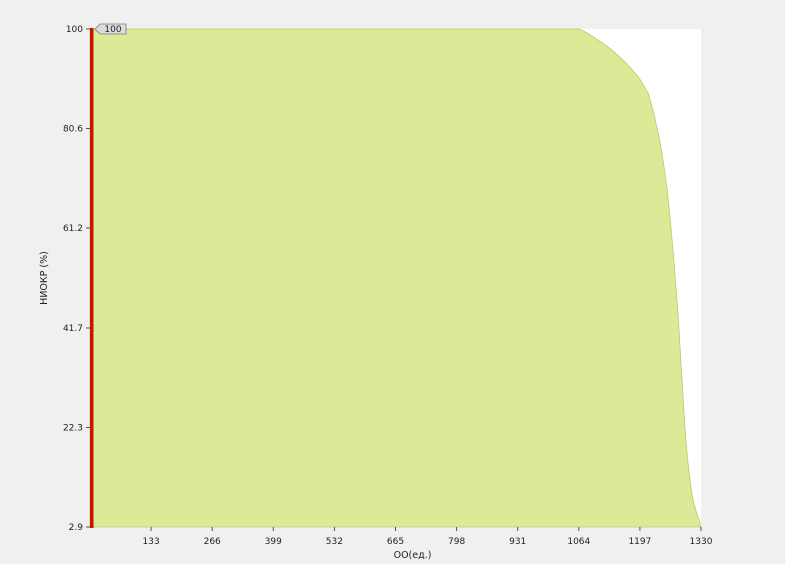  Describe the element at coordinates (73, 129) in the screenshot. I see `y-tick-label: 80.6` at that location.